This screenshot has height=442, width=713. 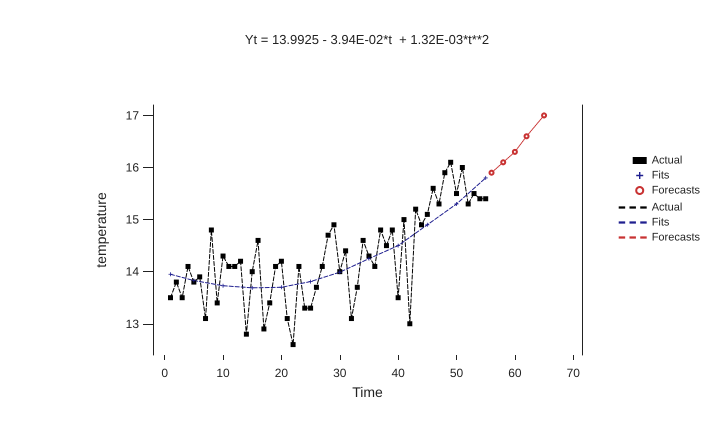 I want to click on x-tick-label: 60, so click(x=515, y=373).